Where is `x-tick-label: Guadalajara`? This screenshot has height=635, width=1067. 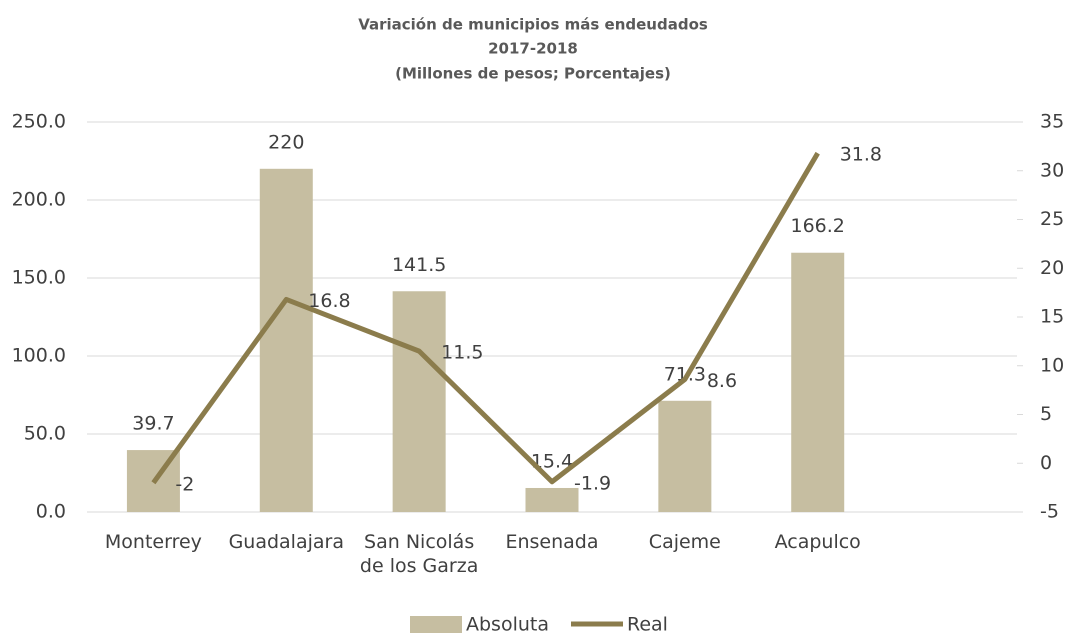 x-tick-label: Guadalajara is located at coordinates (286, 542).